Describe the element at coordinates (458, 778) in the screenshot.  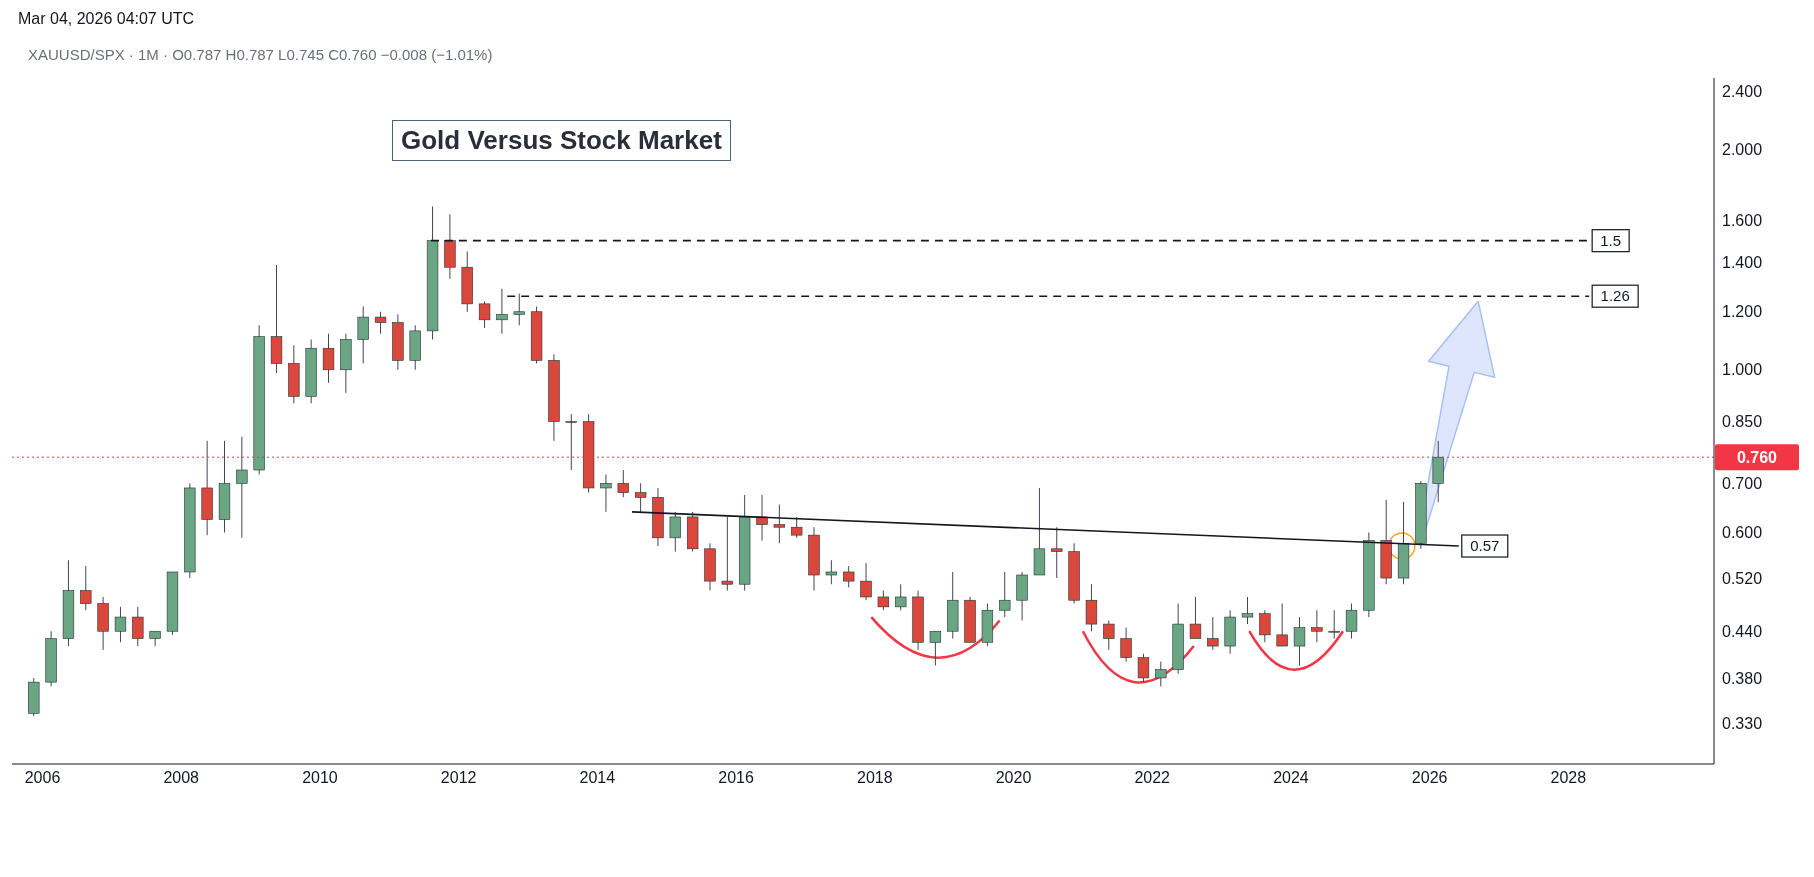
I see `x-tick-label: 2012` at that location.